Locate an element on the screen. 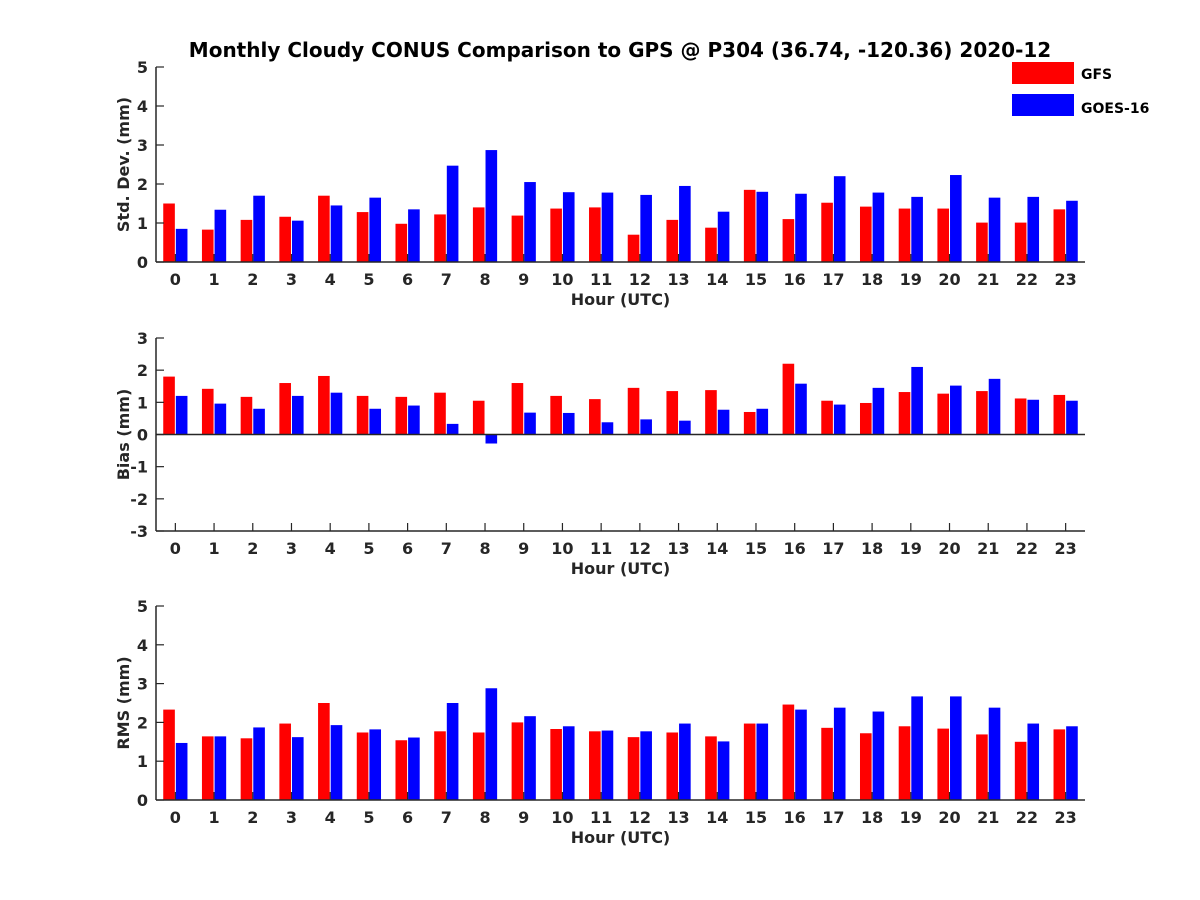 The image size is (1200, 900). x-tick-label: 5 is located at coordinates (368, 279).